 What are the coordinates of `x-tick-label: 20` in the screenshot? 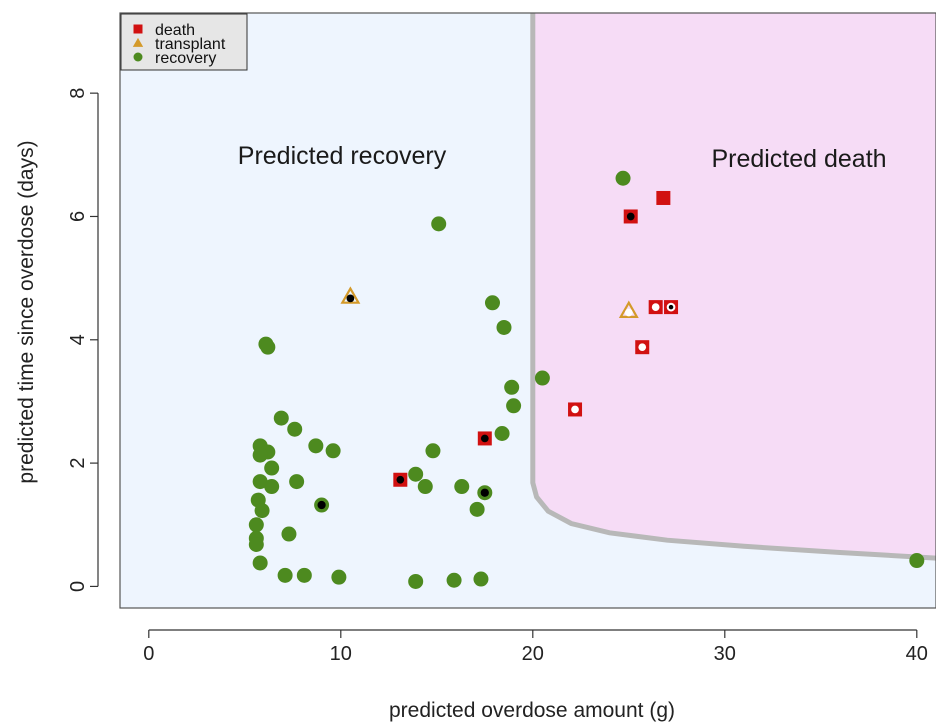 It's located at (533, 654).